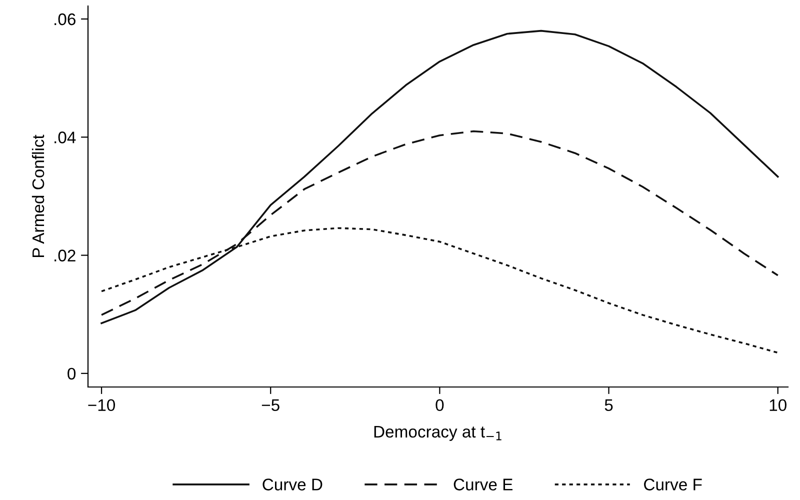  Describe the element at coordinates (38, 196) in the screenshot. I see `y-axis-title: P Armed Conflict` at that location.